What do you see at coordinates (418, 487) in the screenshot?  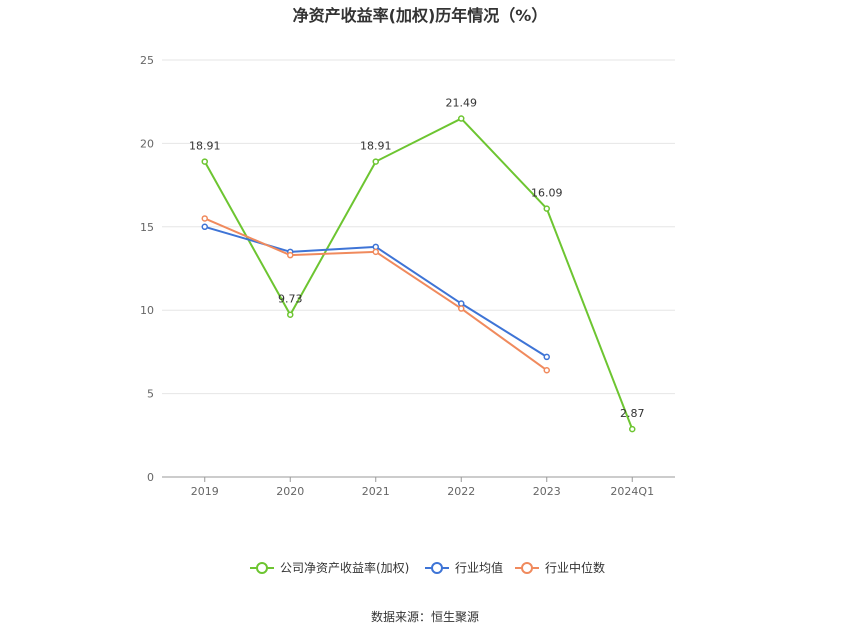 I see `x-axis: 2019 2020 2021 2022 2023 2024Q1` at bounding box center [418, 487].